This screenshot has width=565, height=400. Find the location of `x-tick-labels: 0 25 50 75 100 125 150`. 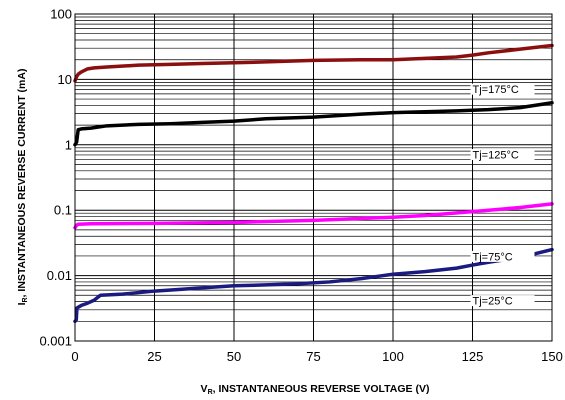

x-tick-labels: 0 25 50 75 100 125 150 is located at coordinates (316, 356).